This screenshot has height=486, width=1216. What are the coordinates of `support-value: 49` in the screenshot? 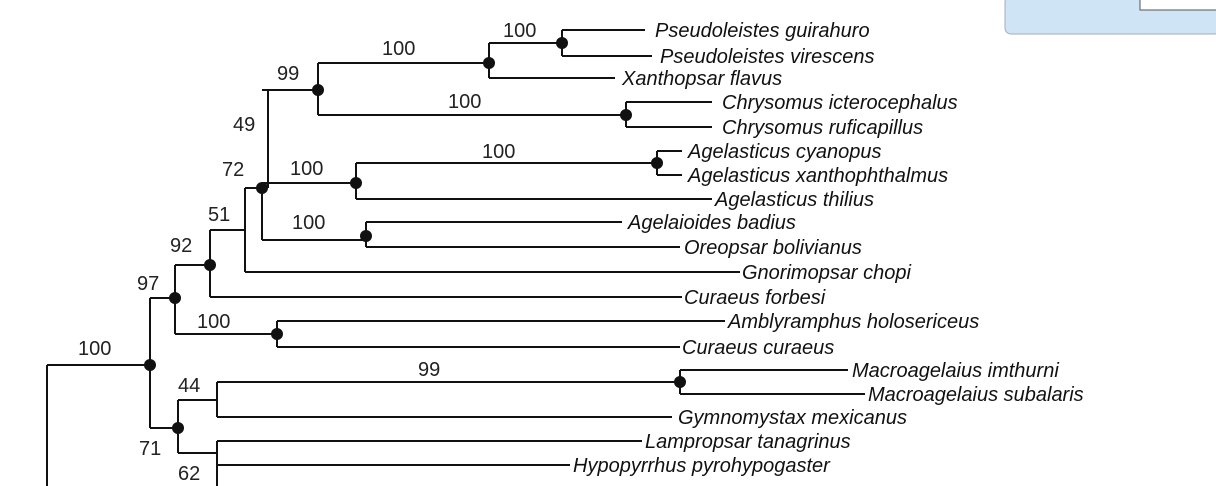 It's located at (244, 125).